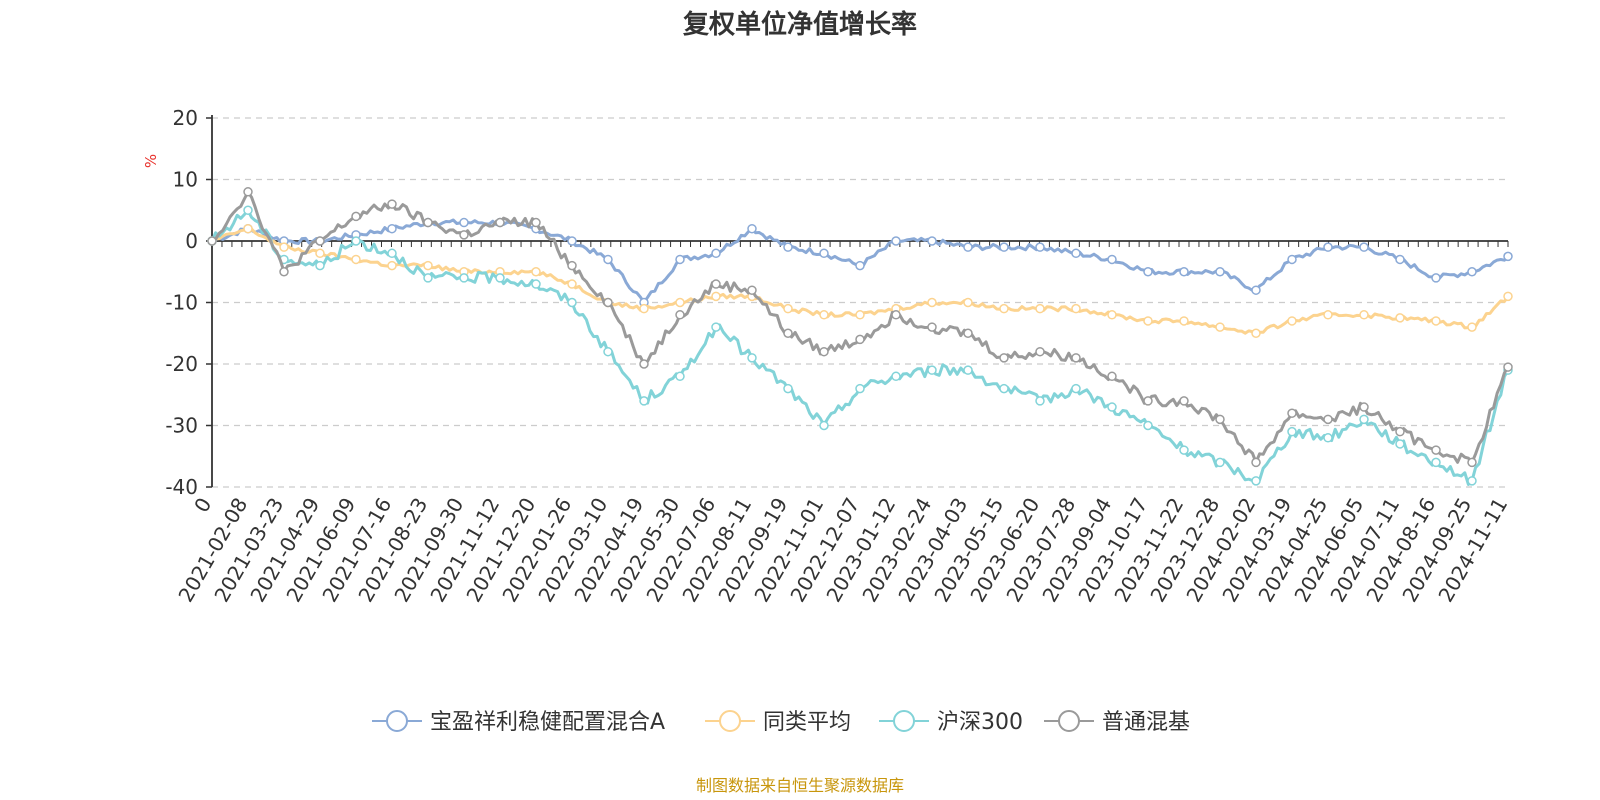 The width and height of the screenshot is (1600, 800). What do you see at coordinates (191, 241) in the screenshot?
I see `y-tick-label: 0` at bounding box center [191, 241].